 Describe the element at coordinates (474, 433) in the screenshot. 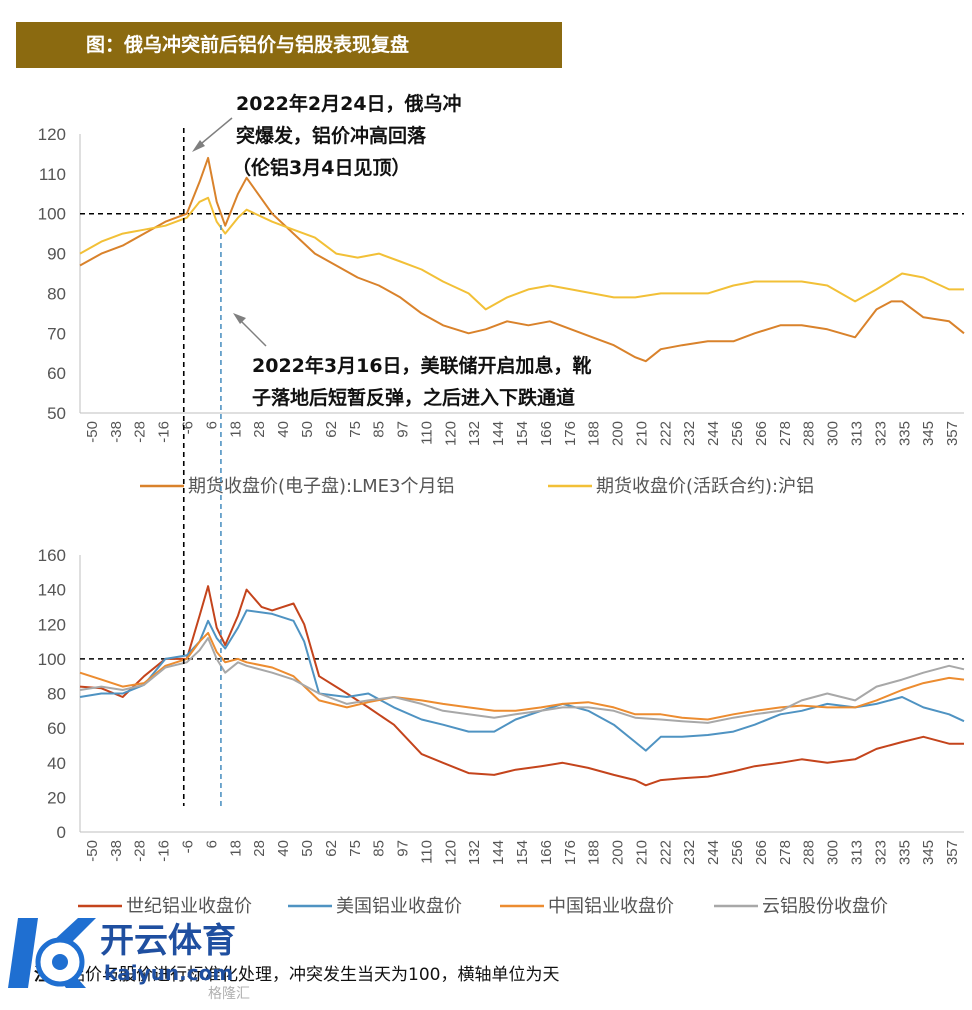

I see `x-tick-label: 132` at that location.